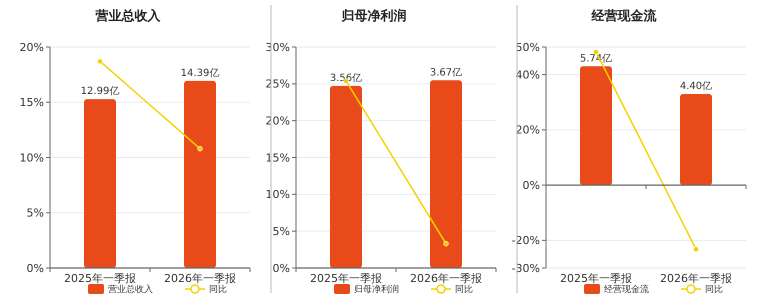 This screenshot has width=768, height=298. What do you see at coordinates (526, 268) in the screenshot?
I see `y-tick-label: -30%` at bounding box center [526, 268].